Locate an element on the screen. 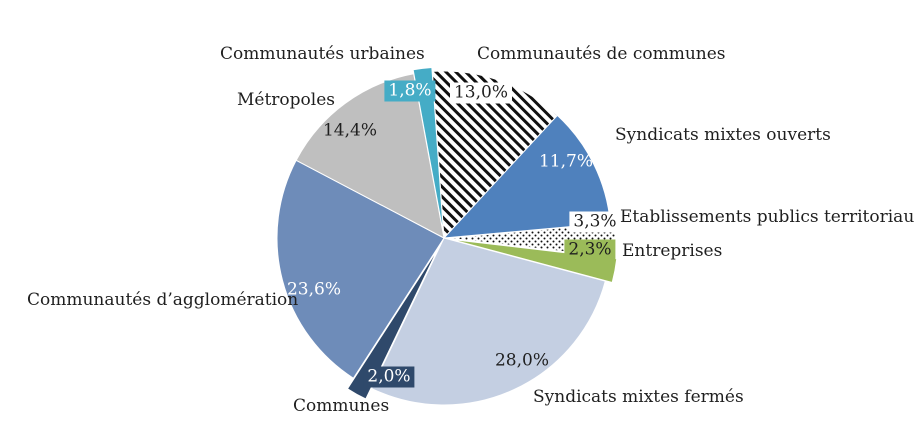 The height and width of the screenshot is (428, 914). slice-pct-syndicats-mixtes-ouverts: 11,7% is located at coordinates (566, 161).